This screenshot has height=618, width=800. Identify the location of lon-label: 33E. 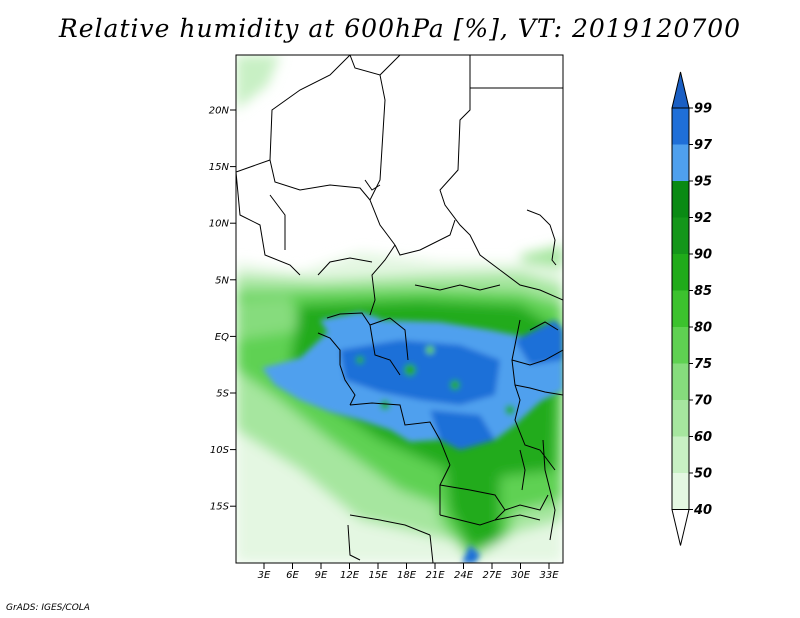
(549, 575).